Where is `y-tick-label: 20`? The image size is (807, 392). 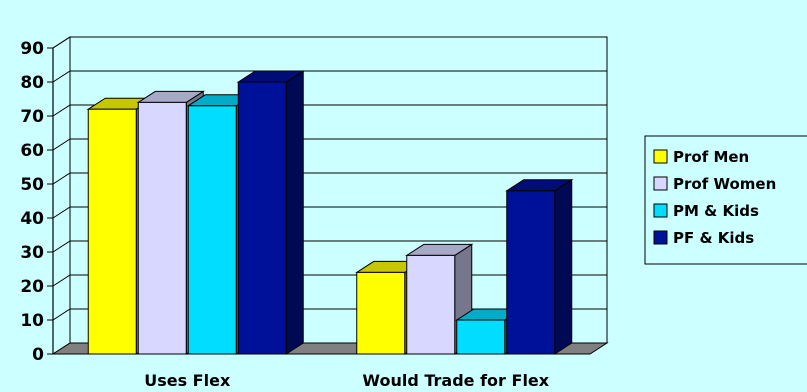 y-tick-label: 20 is located at coordinates (32, 287).